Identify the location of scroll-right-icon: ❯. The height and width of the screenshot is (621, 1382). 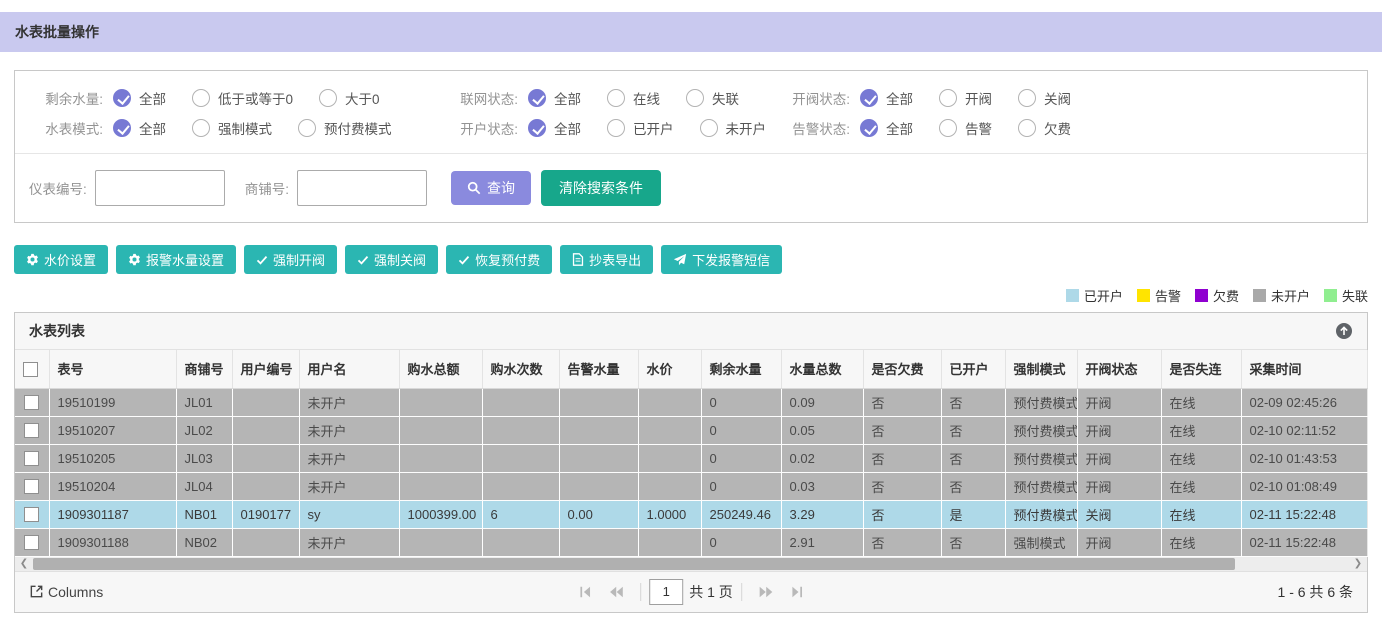
(1358, 563).